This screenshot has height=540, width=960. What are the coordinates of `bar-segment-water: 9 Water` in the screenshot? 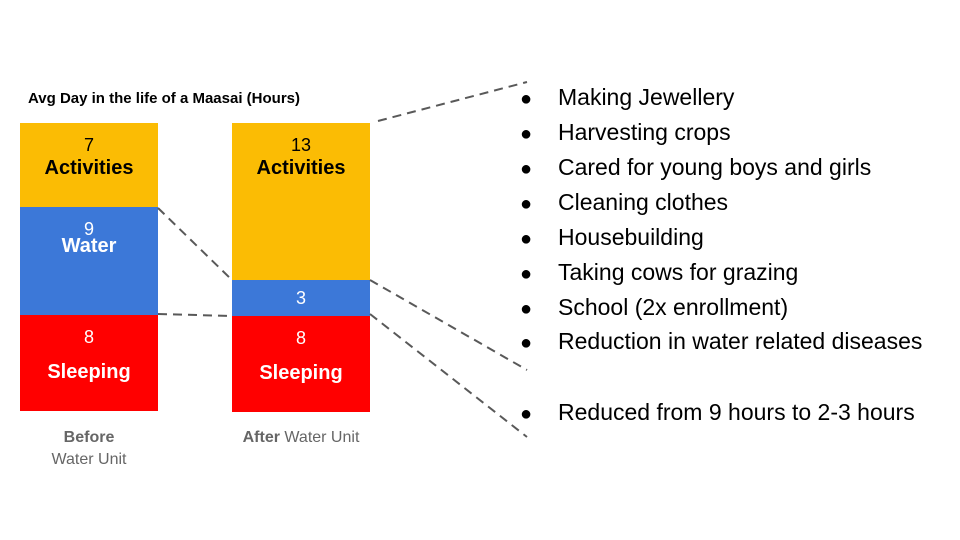 It's located at (89, 261).